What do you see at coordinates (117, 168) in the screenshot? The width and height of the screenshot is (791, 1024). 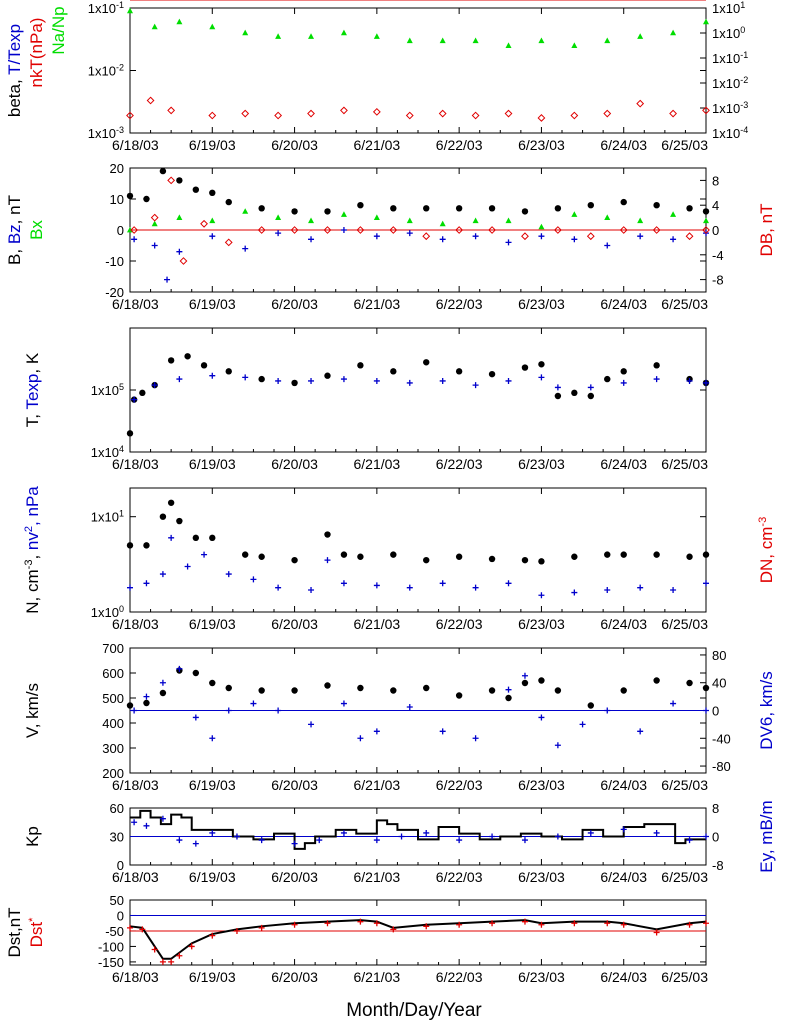 I see `y-tick-label: 20` at bounding box center [117, 168].